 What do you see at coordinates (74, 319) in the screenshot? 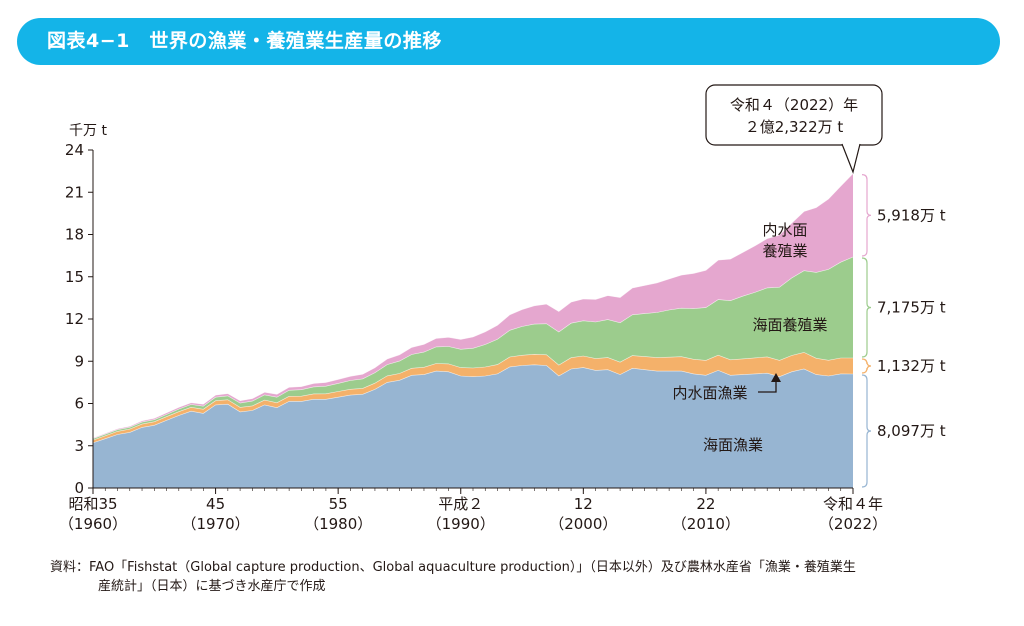
I see `y-tick-label: 12` at bounding box center [74, 319].